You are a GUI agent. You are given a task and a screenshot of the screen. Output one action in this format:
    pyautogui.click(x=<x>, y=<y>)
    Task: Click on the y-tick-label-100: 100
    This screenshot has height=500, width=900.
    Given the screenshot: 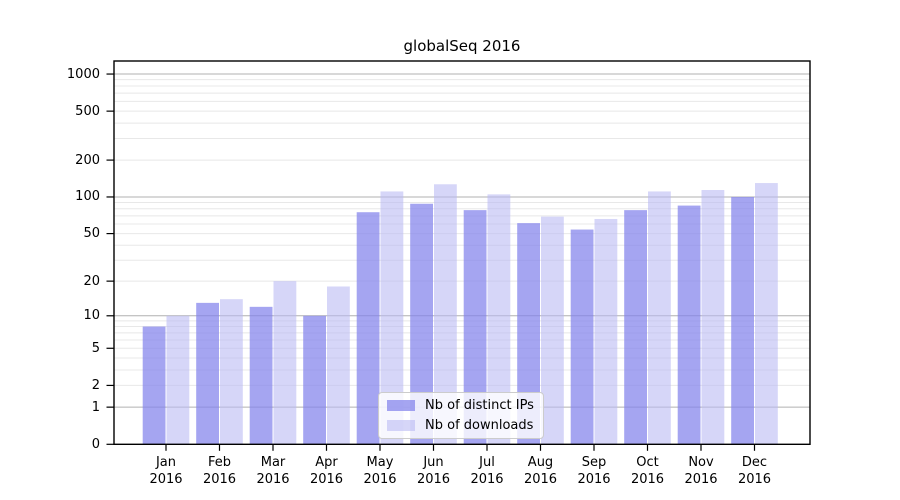 What is the action you would take?
    pyautogui.click(x=87, y=197)
    